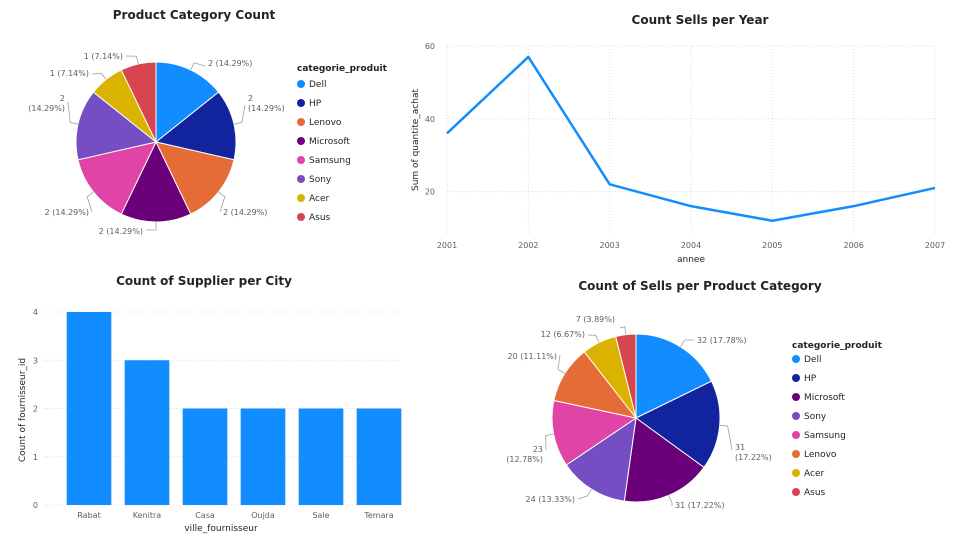  I want to click on bar-oujda, so click(263, 457).